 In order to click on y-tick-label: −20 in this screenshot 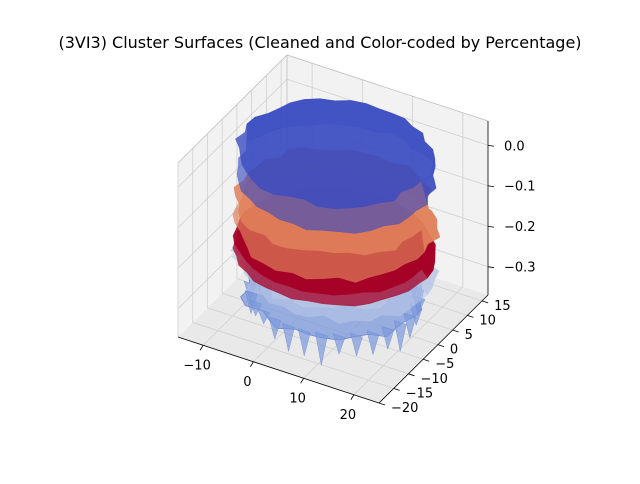, I will do `click(404, 408)`.